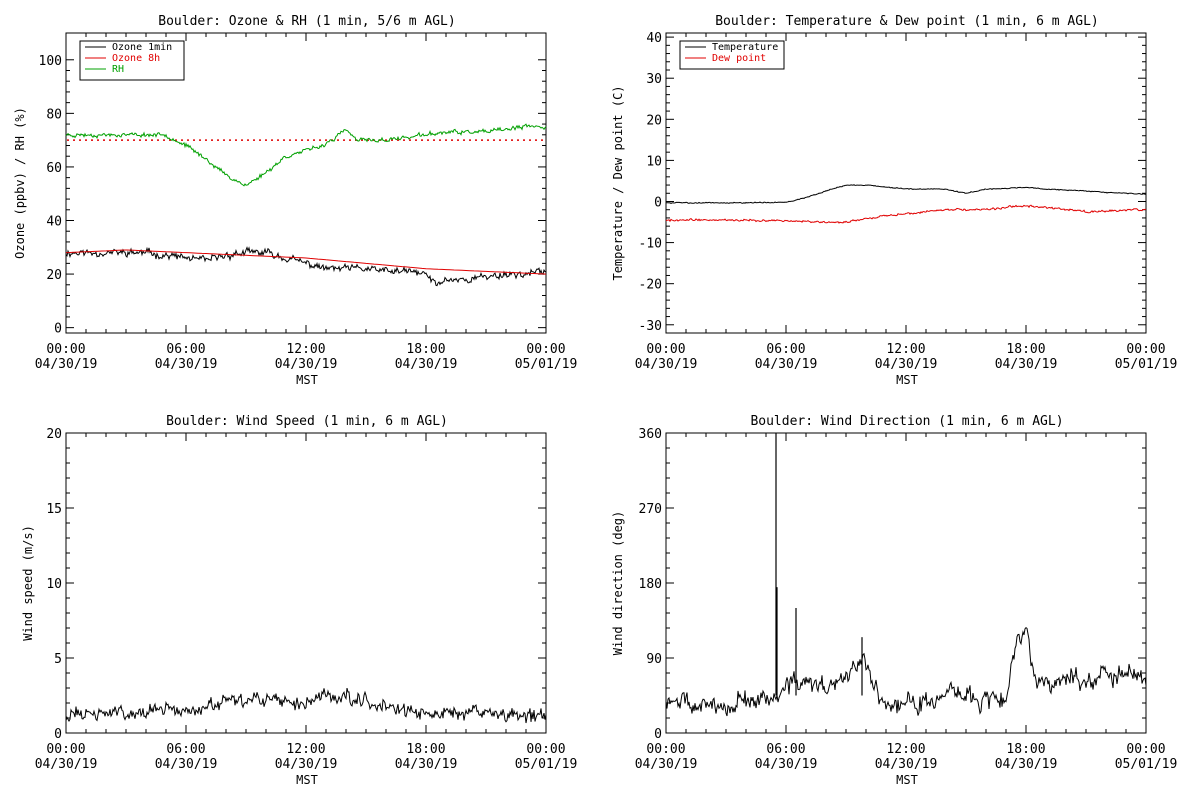 The height and width of the screenshot is (800, 1200). Describe the element at coordinates (618, 182) in the screenshot. I see `y-axis-label: Temperature / Dew point (C)` at that location.